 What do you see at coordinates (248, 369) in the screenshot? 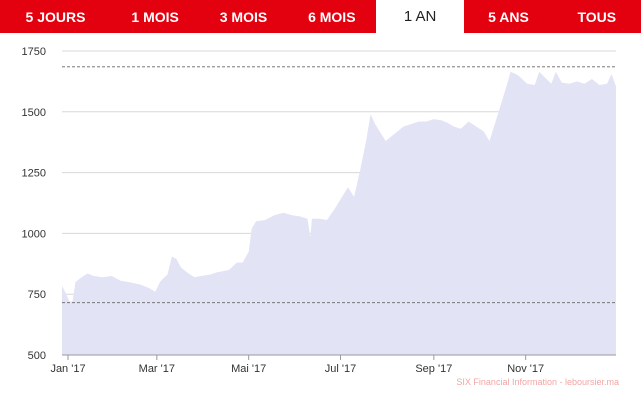
I see `x-tick-label: Mai '17` at bounding box center [248, 369].